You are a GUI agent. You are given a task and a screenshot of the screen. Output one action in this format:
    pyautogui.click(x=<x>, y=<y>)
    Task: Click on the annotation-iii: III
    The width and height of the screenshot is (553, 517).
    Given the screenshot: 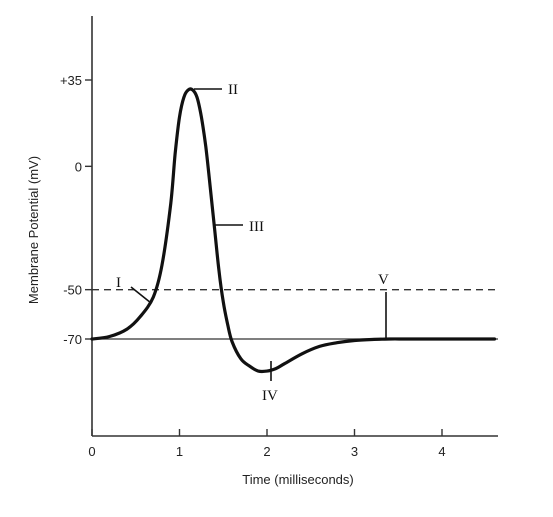 What is the action you would take?
    pyautogui.click(x=256, y=227)
    